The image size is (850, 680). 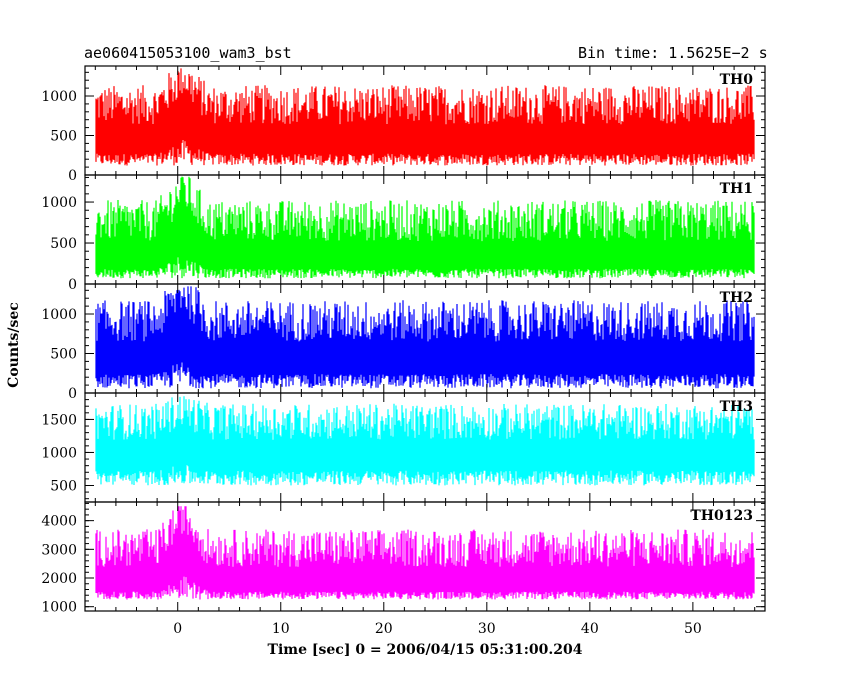 What do you see at coordinates (59, 420) in the screenshot?
I see `y-tick-label: 1500` at bounding box center [59, 420].